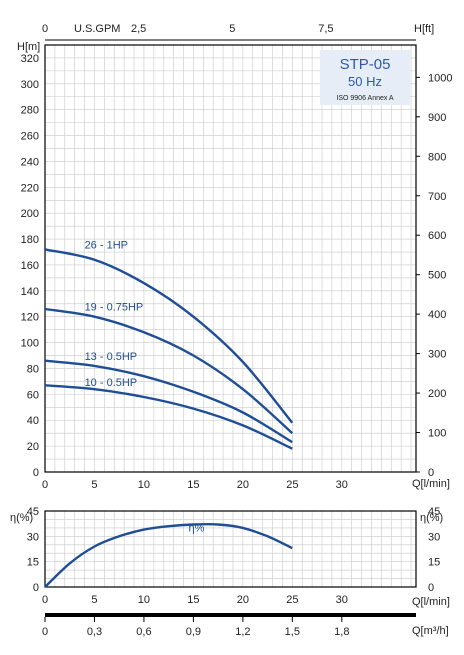 This screenshot has height=655, width=464. I want to click on y-tick-label: 220, so click(30, 188).